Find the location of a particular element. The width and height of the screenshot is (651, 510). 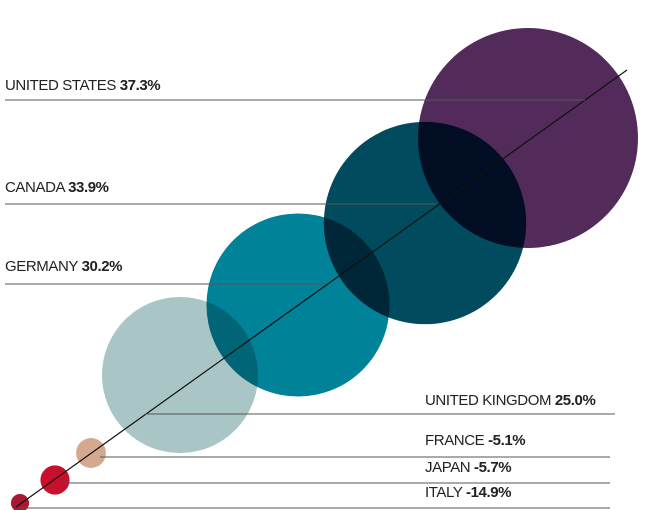

bubble-label: ITALY -14.9% is located at coordinates (468, 492).